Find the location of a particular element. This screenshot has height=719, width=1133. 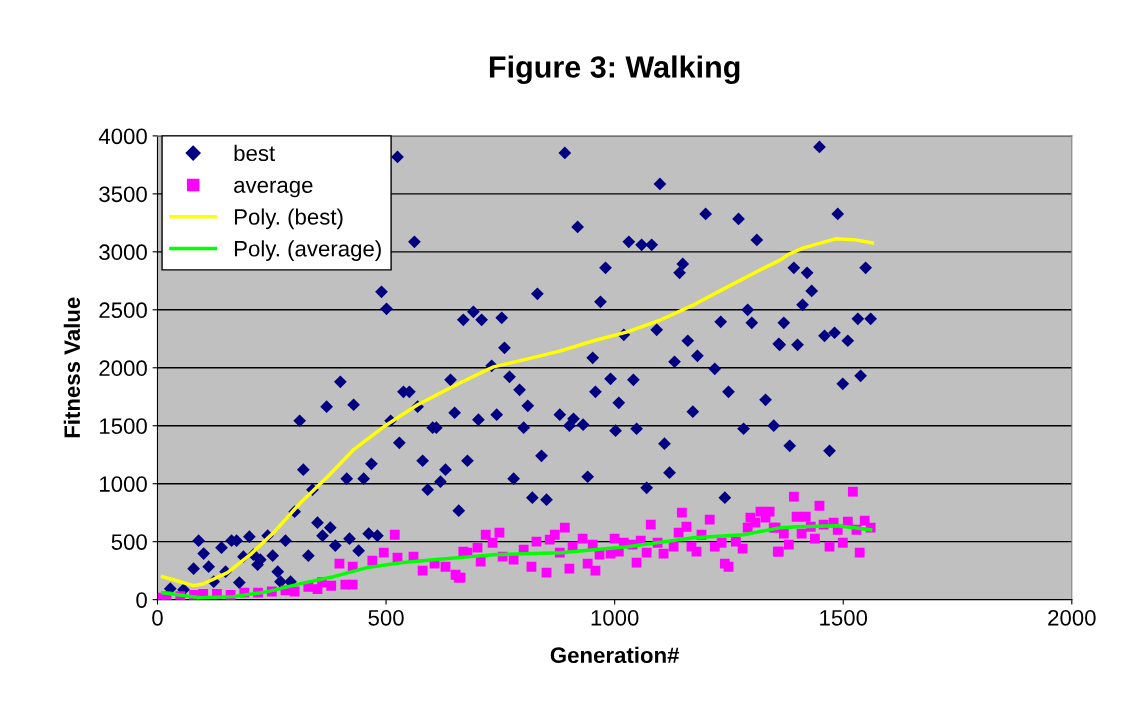

y-tick-label: 0 is located at coordinates (141, 600).